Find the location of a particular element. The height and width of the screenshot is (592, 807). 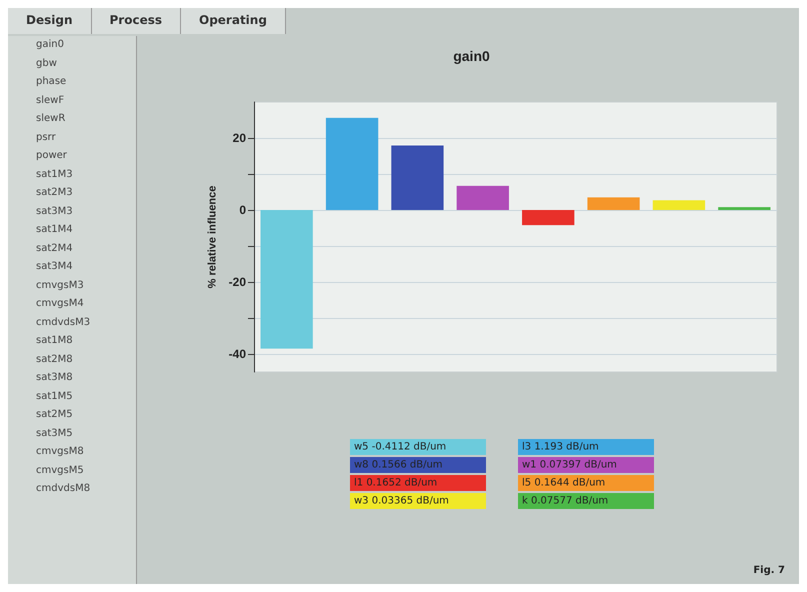

text: slewF is located at coordinates (50, 101).